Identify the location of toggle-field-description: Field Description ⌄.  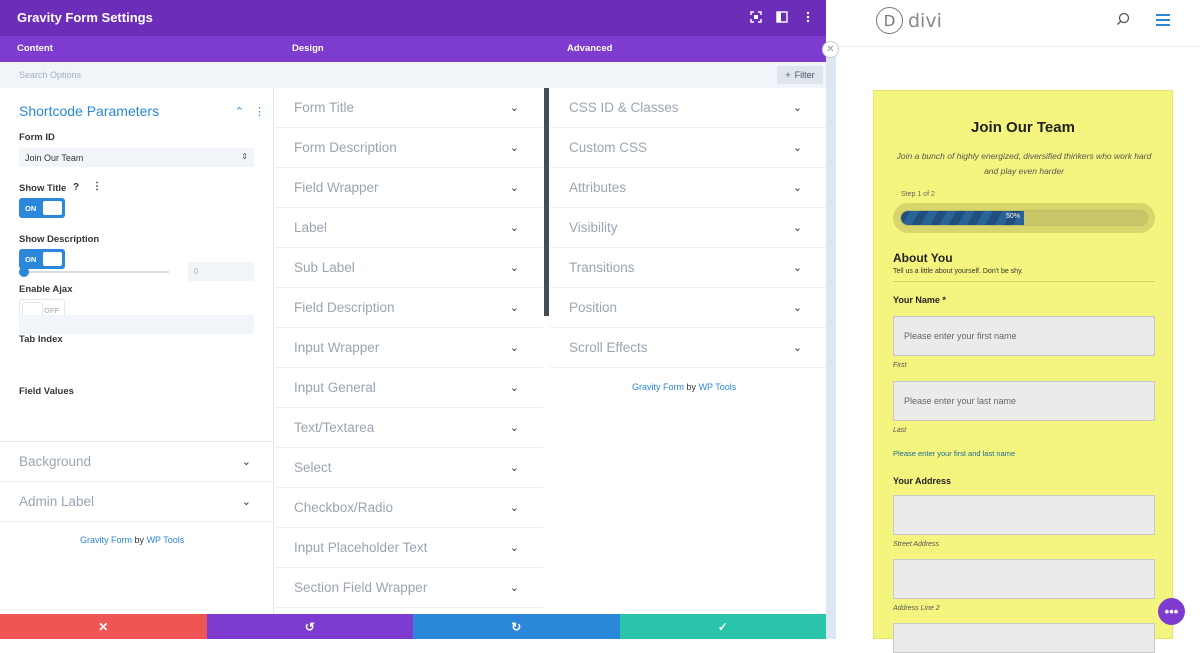
(409, 308).